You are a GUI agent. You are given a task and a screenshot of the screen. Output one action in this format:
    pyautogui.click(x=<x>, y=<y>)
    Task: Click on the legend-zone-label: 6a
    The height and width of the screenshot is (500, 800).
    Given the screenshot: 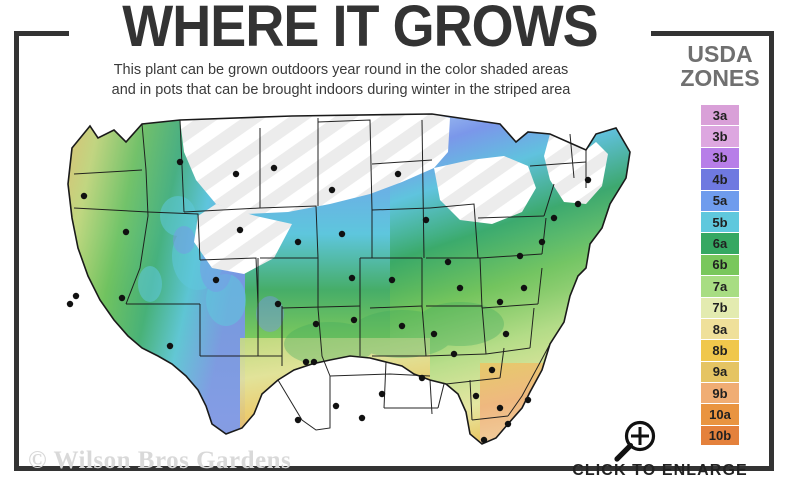 What is the action you would take?
    pyautogui.click(x=720, y=244)
    